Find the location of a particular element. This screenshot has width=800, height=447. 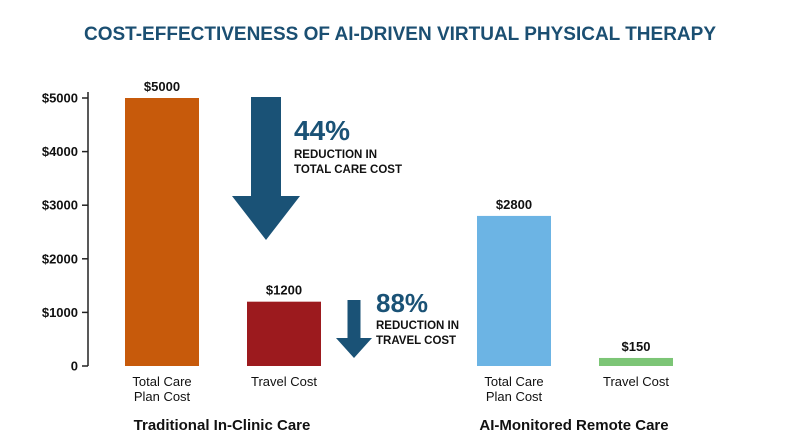

y-axis: 0 $1000 $2000 $3000 $4000 $5000 is located at coordinates (65, 232).